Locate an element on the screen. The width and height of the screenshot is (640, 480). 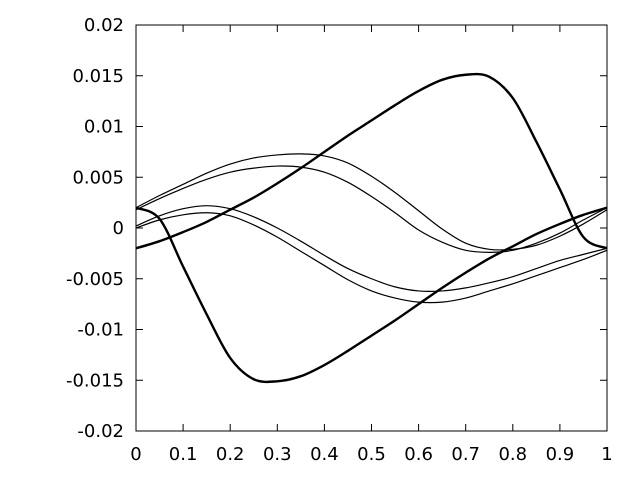
y-tick-label: -0.01 is located at coordinates (100, 330).